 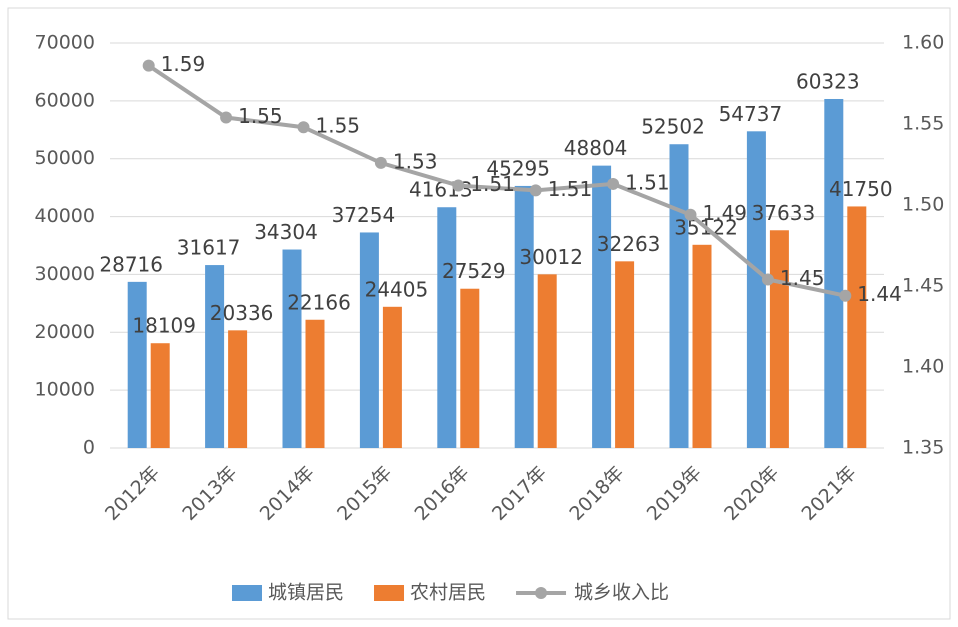 What do you see at coordinates (242, 313) in the screenshot?
I see `data-label: 20336` at bounding box center [242, 313].